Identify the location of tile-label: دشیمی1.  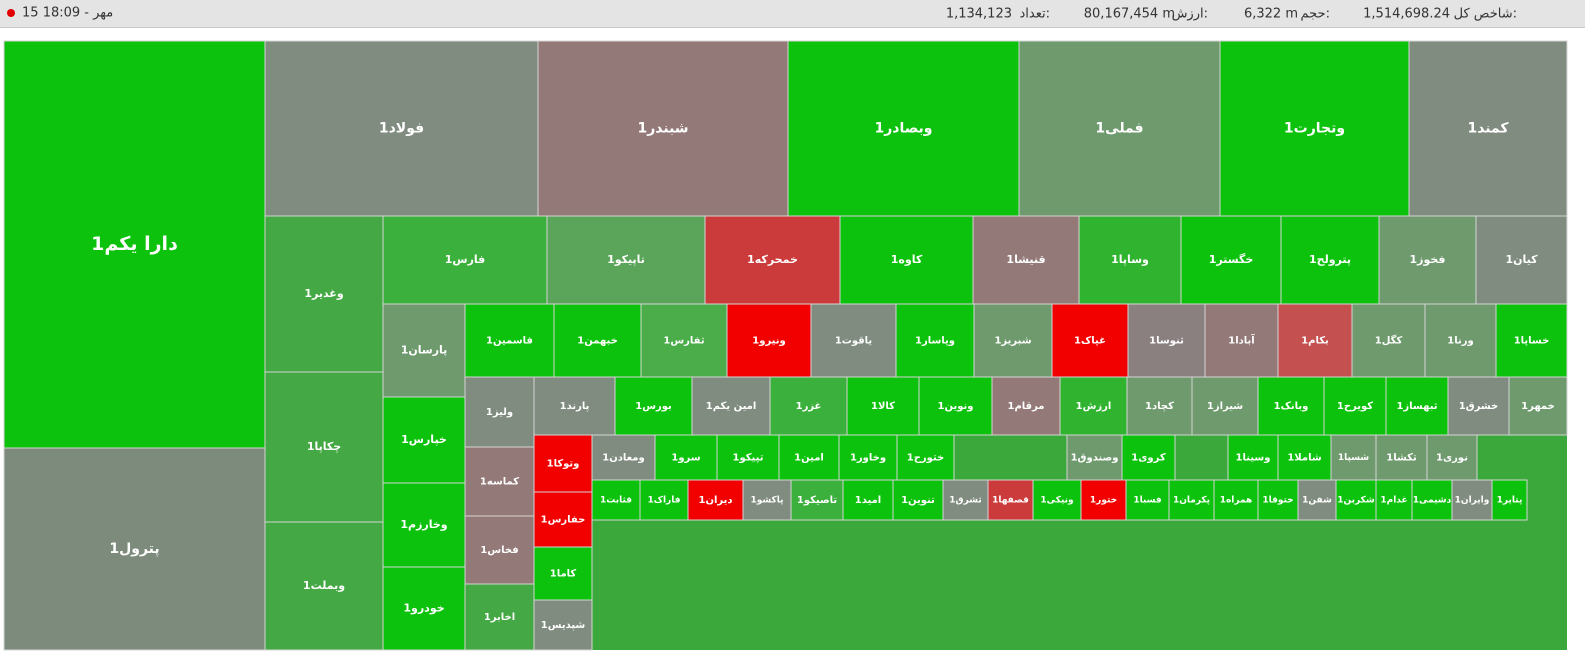
(1432, 501).